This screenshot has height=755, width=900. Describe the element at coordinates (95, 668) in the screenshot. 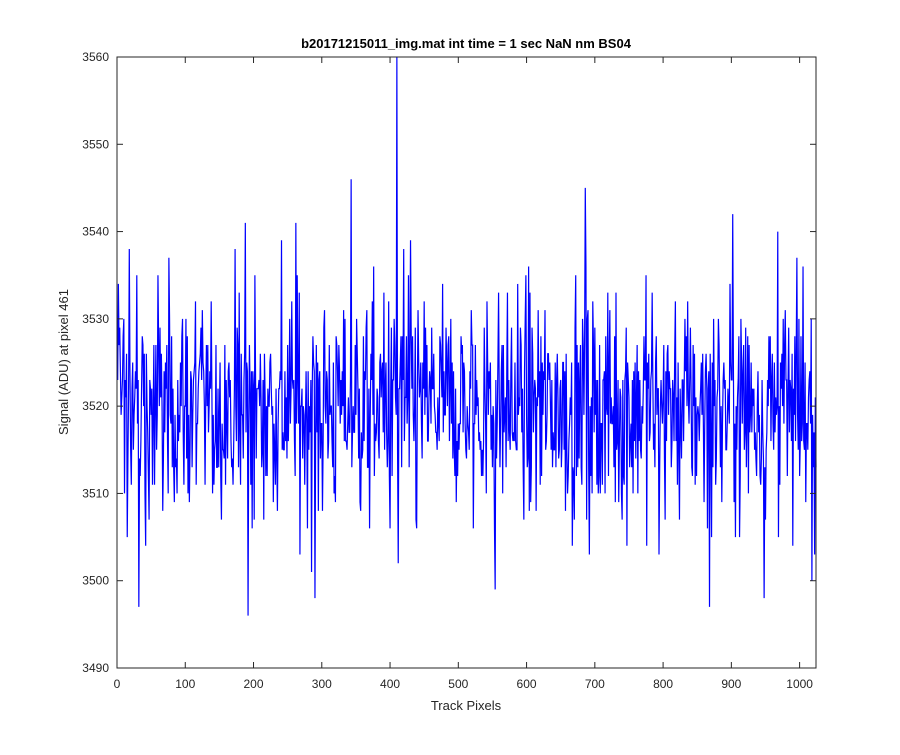

I see `y-tick-label: 3490` at that location.